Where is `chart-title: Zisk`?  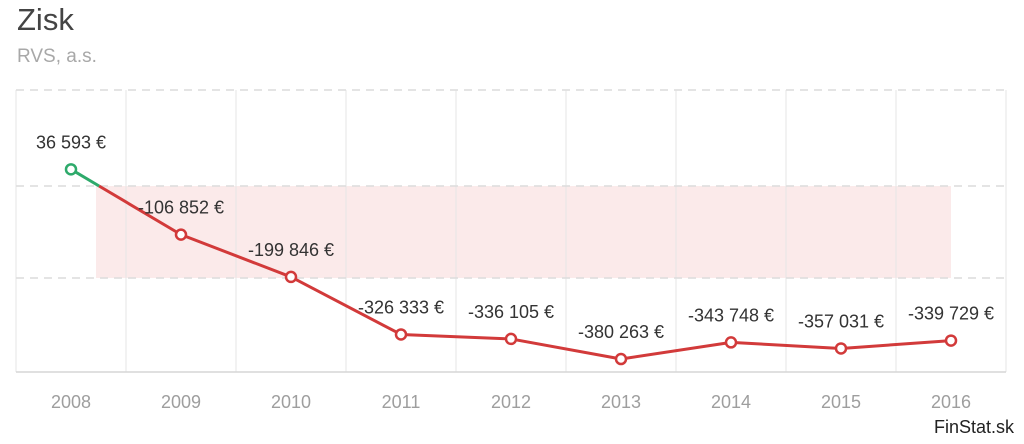 chart-title: Zisk is located at coordinates (45, 19).